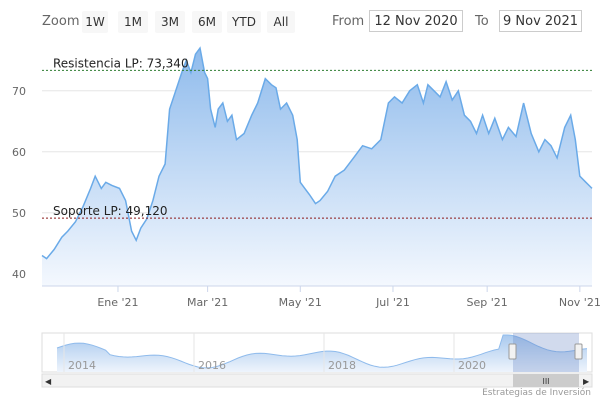  Describe the element at coordinates (95, 22) in the screenshot. I see `zoom-1w-button: 1W` at that location.